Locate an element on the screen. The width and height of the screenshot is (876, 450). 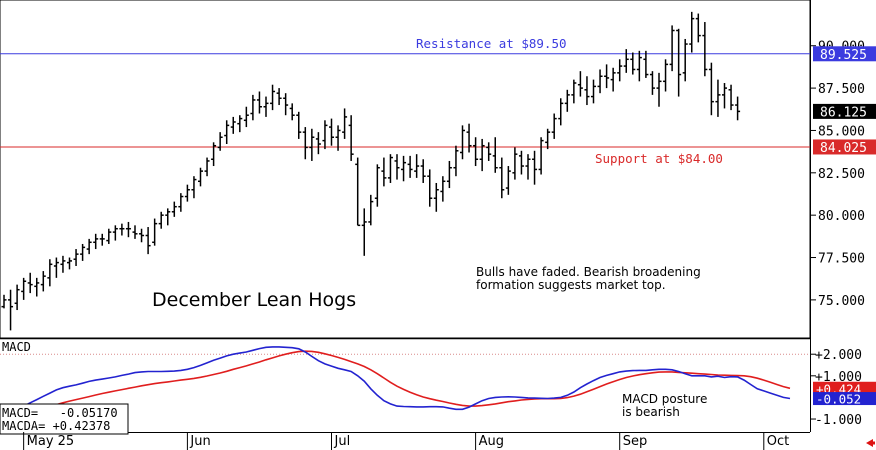
date-tick-label: Aug is located at coordinates (491, 441).